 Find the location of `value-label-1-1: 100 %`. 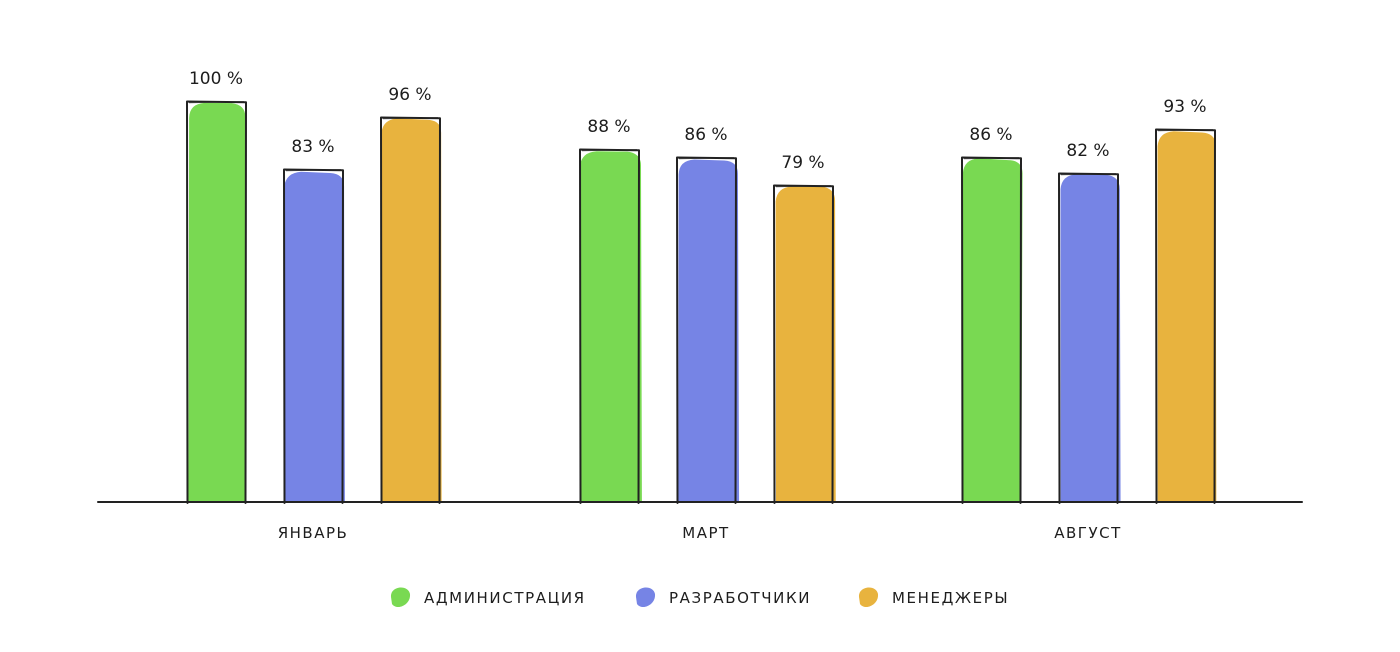

value-label-1-1: 100 % is located at coordinates (216, 79).